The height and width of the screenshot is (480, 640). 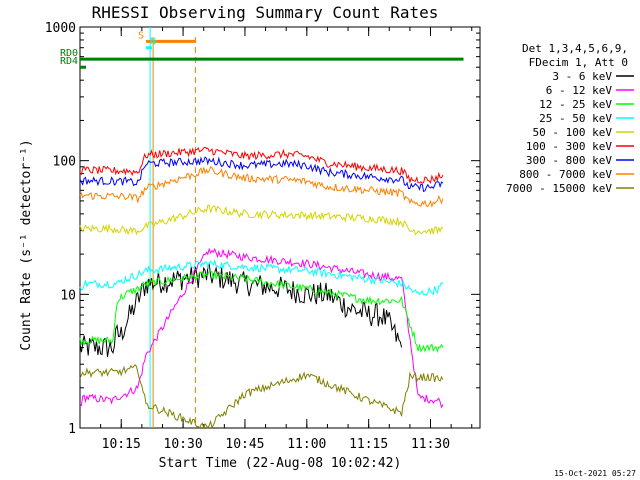 I want to click on data-gap-markers, so click(x=172, y=227).